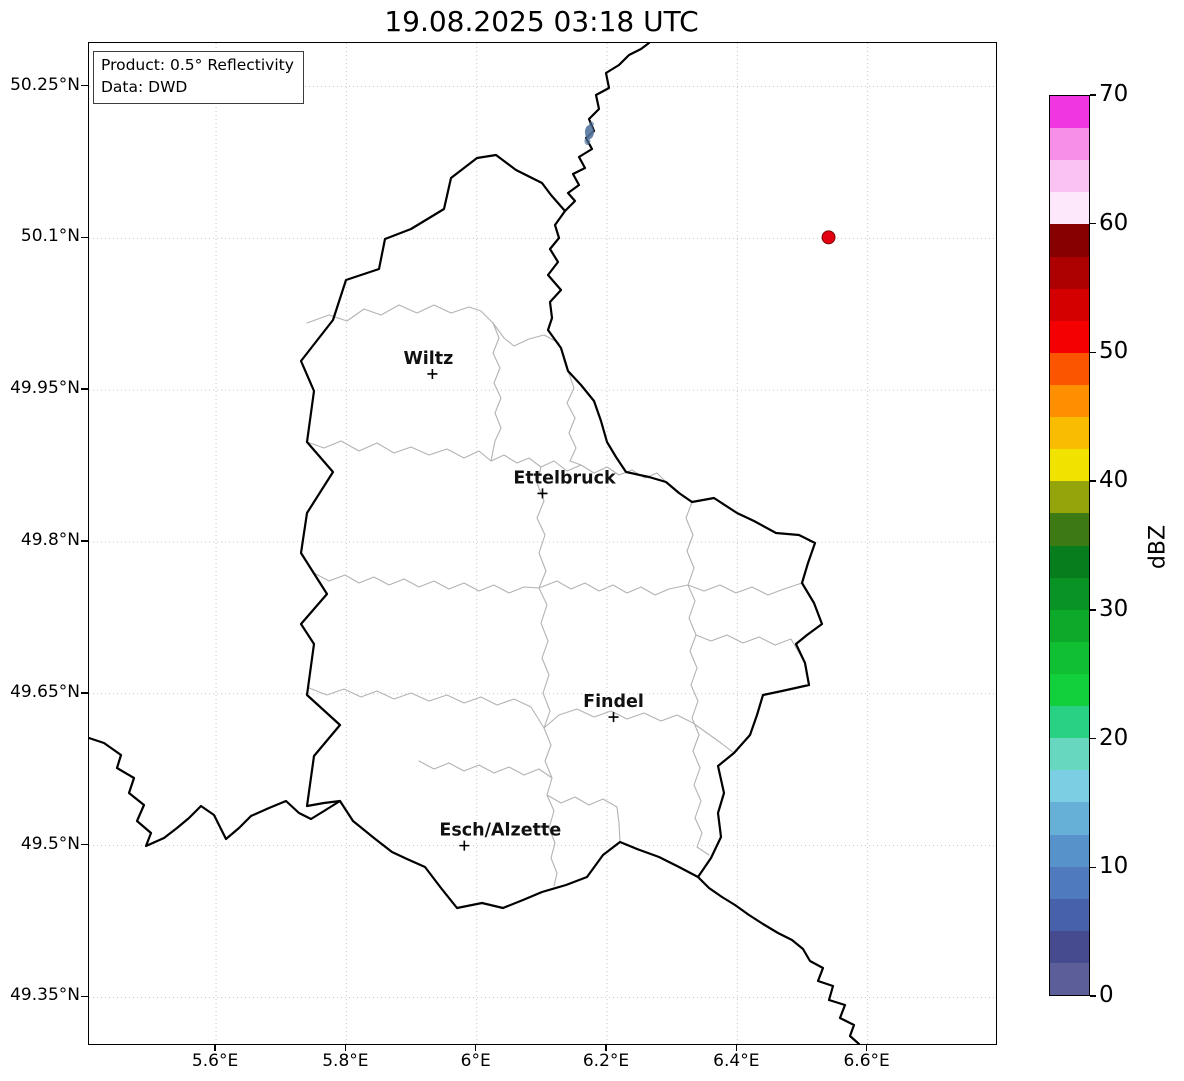 Image resolution: width=1184 pixels, height=1081 pixels. I want to click on colorbar-tick-label: 40, so click(1114, 480).